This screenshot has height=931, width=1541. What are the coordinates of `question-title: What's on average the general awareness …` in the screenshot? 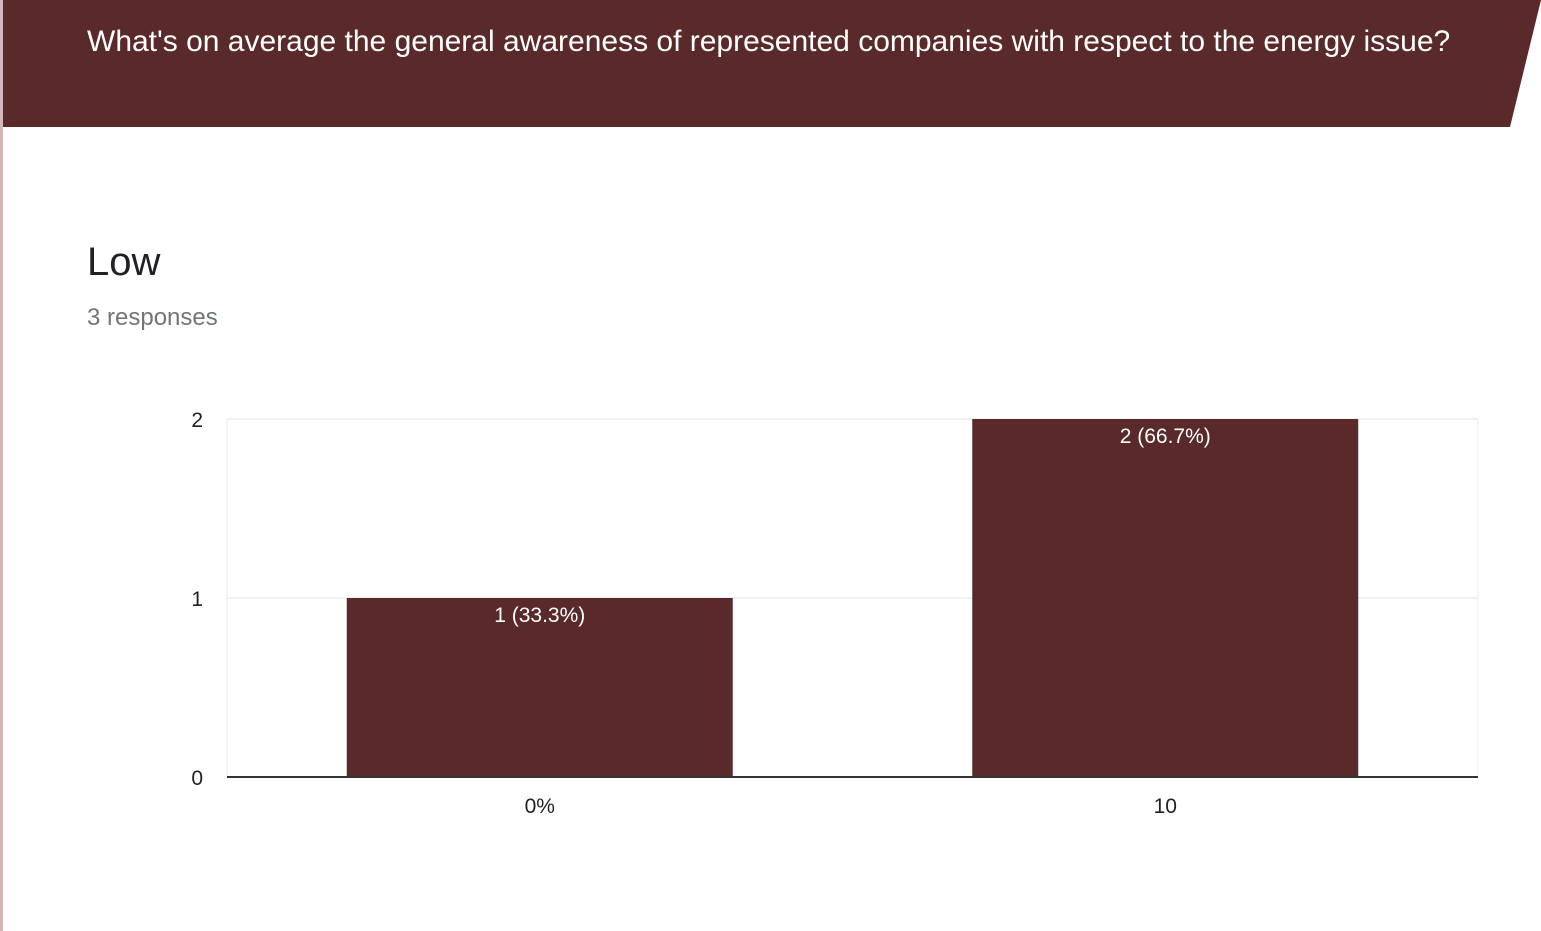 It's located at (769, 41).